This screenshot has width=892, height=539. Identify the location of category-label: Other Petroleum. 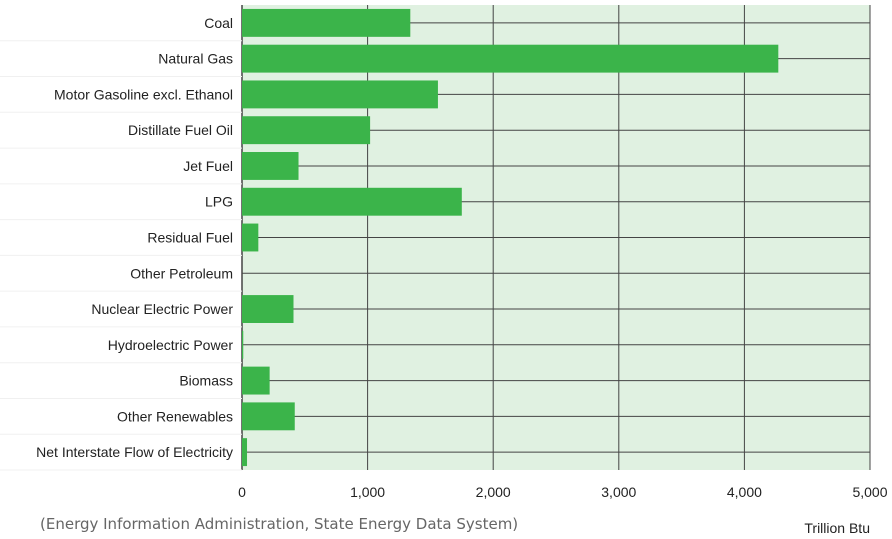
(181, 273).